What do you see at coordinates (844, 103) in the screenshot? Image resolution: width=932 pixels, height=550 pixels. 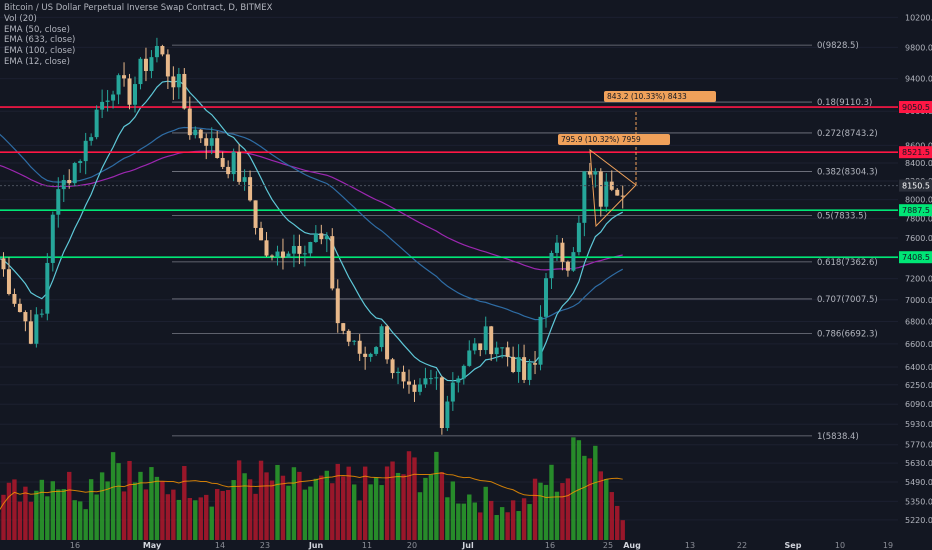 I see `fib-label: 0.18(9110.3)` at bounding box center [844, 103].